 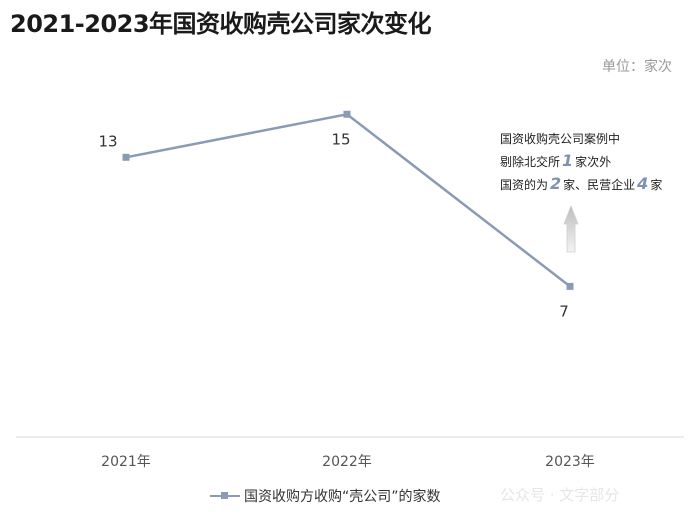 What do you see at coordinates (560, 139) in the screenshot?
I see `annotation-line-1: 国资收购壳公司案例中` at bounding box center [560, 139].